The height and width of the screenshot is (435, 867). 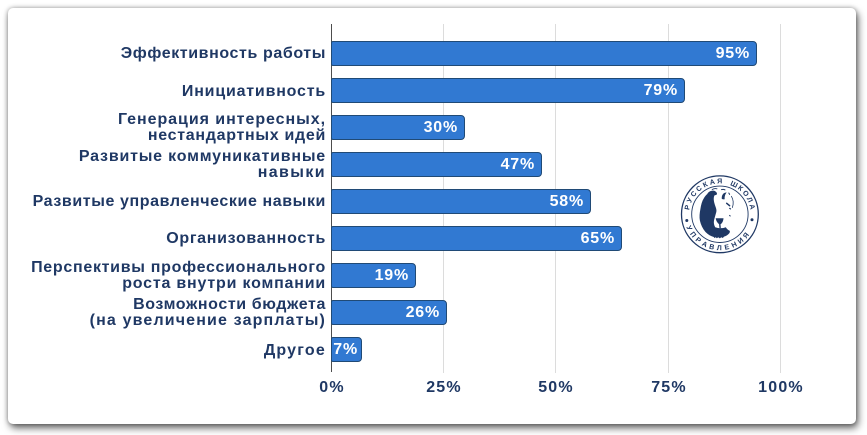 What do you see at coordinates (734, 184) in the screenshot?
I see `svg-text: Ш` at bounding box center [734, 184].